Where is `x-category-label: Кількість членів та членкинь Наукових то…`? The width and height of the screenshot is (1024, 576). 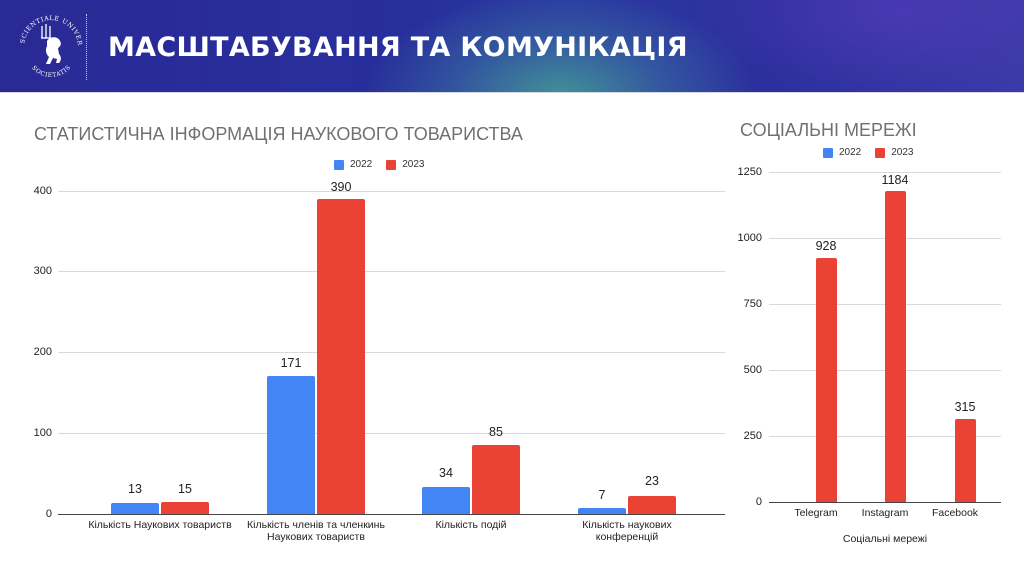 x-category-label: Кількість членів та членкинь Наукових то… is located at coordinates (316, 531).